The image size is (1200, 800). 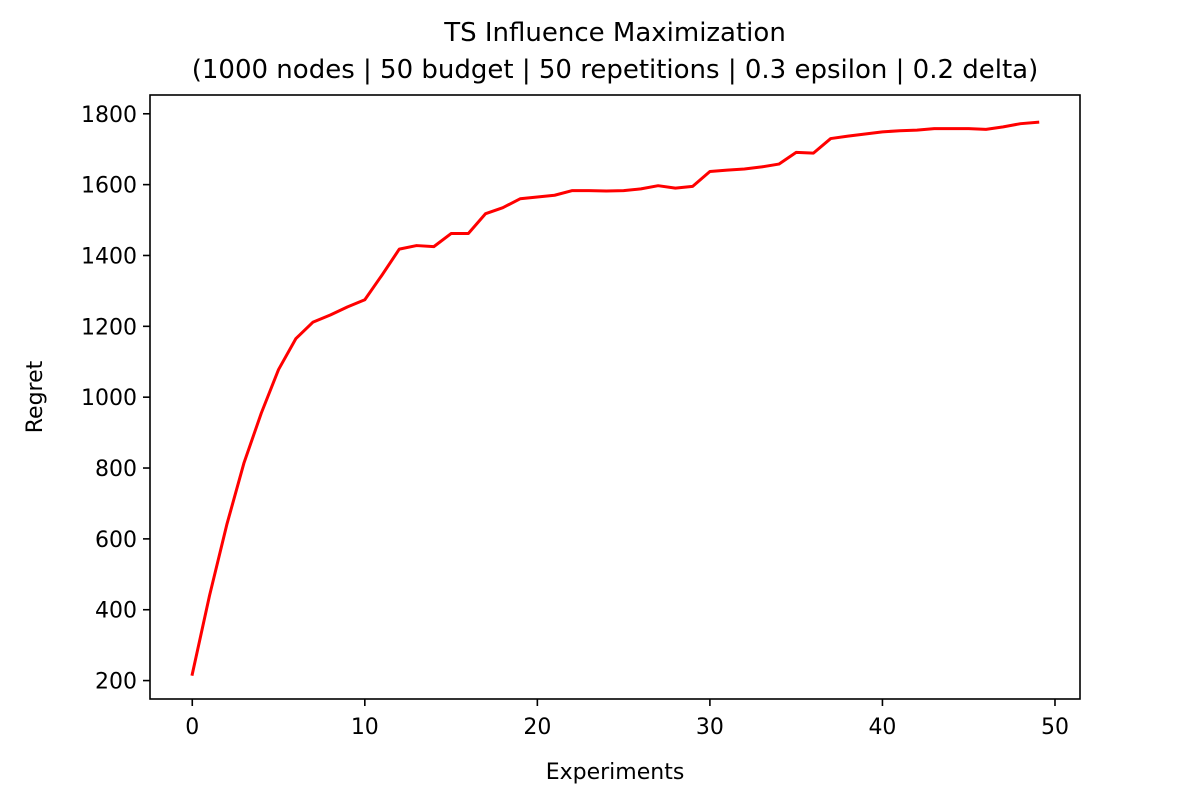 What do you see at coordinates (109, 115) in the screenshot?
I see `y-tick-label: 1800` at bounding box center [109, 115].